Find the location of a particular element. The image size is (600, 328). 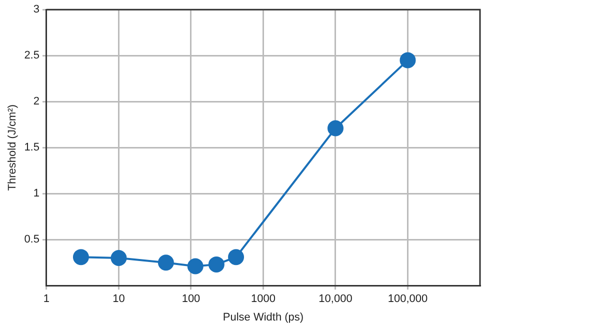

x-tick-label: 1 is located at coordinates (46, 299).